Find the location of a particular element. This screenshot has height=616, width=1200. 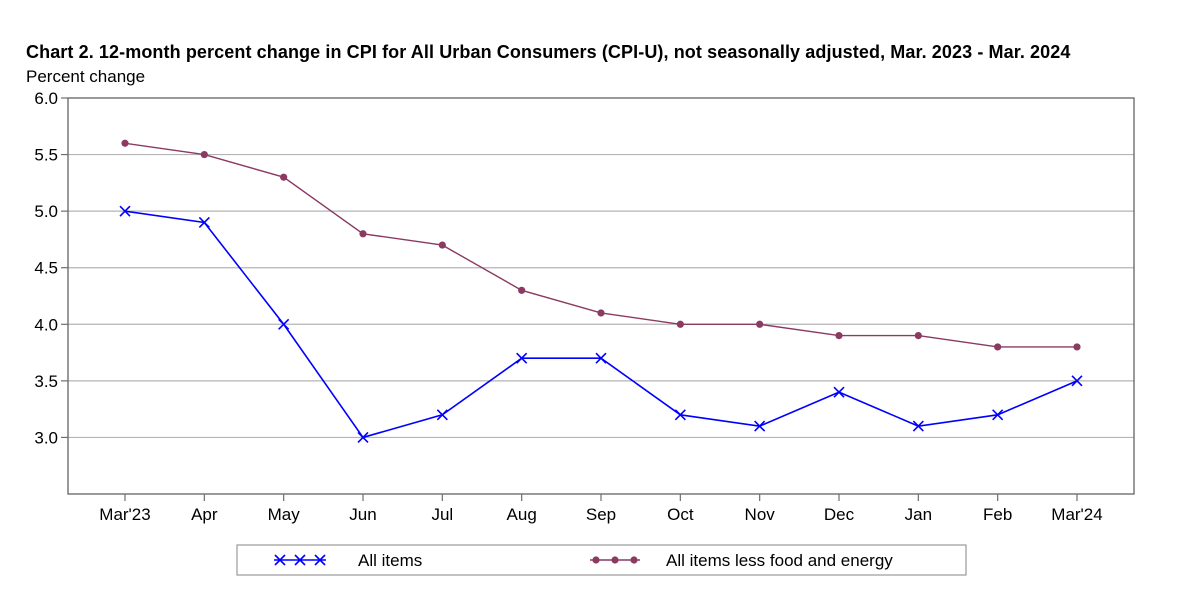

y-tick-label: 5.5 is located at coordinates (46, 155).